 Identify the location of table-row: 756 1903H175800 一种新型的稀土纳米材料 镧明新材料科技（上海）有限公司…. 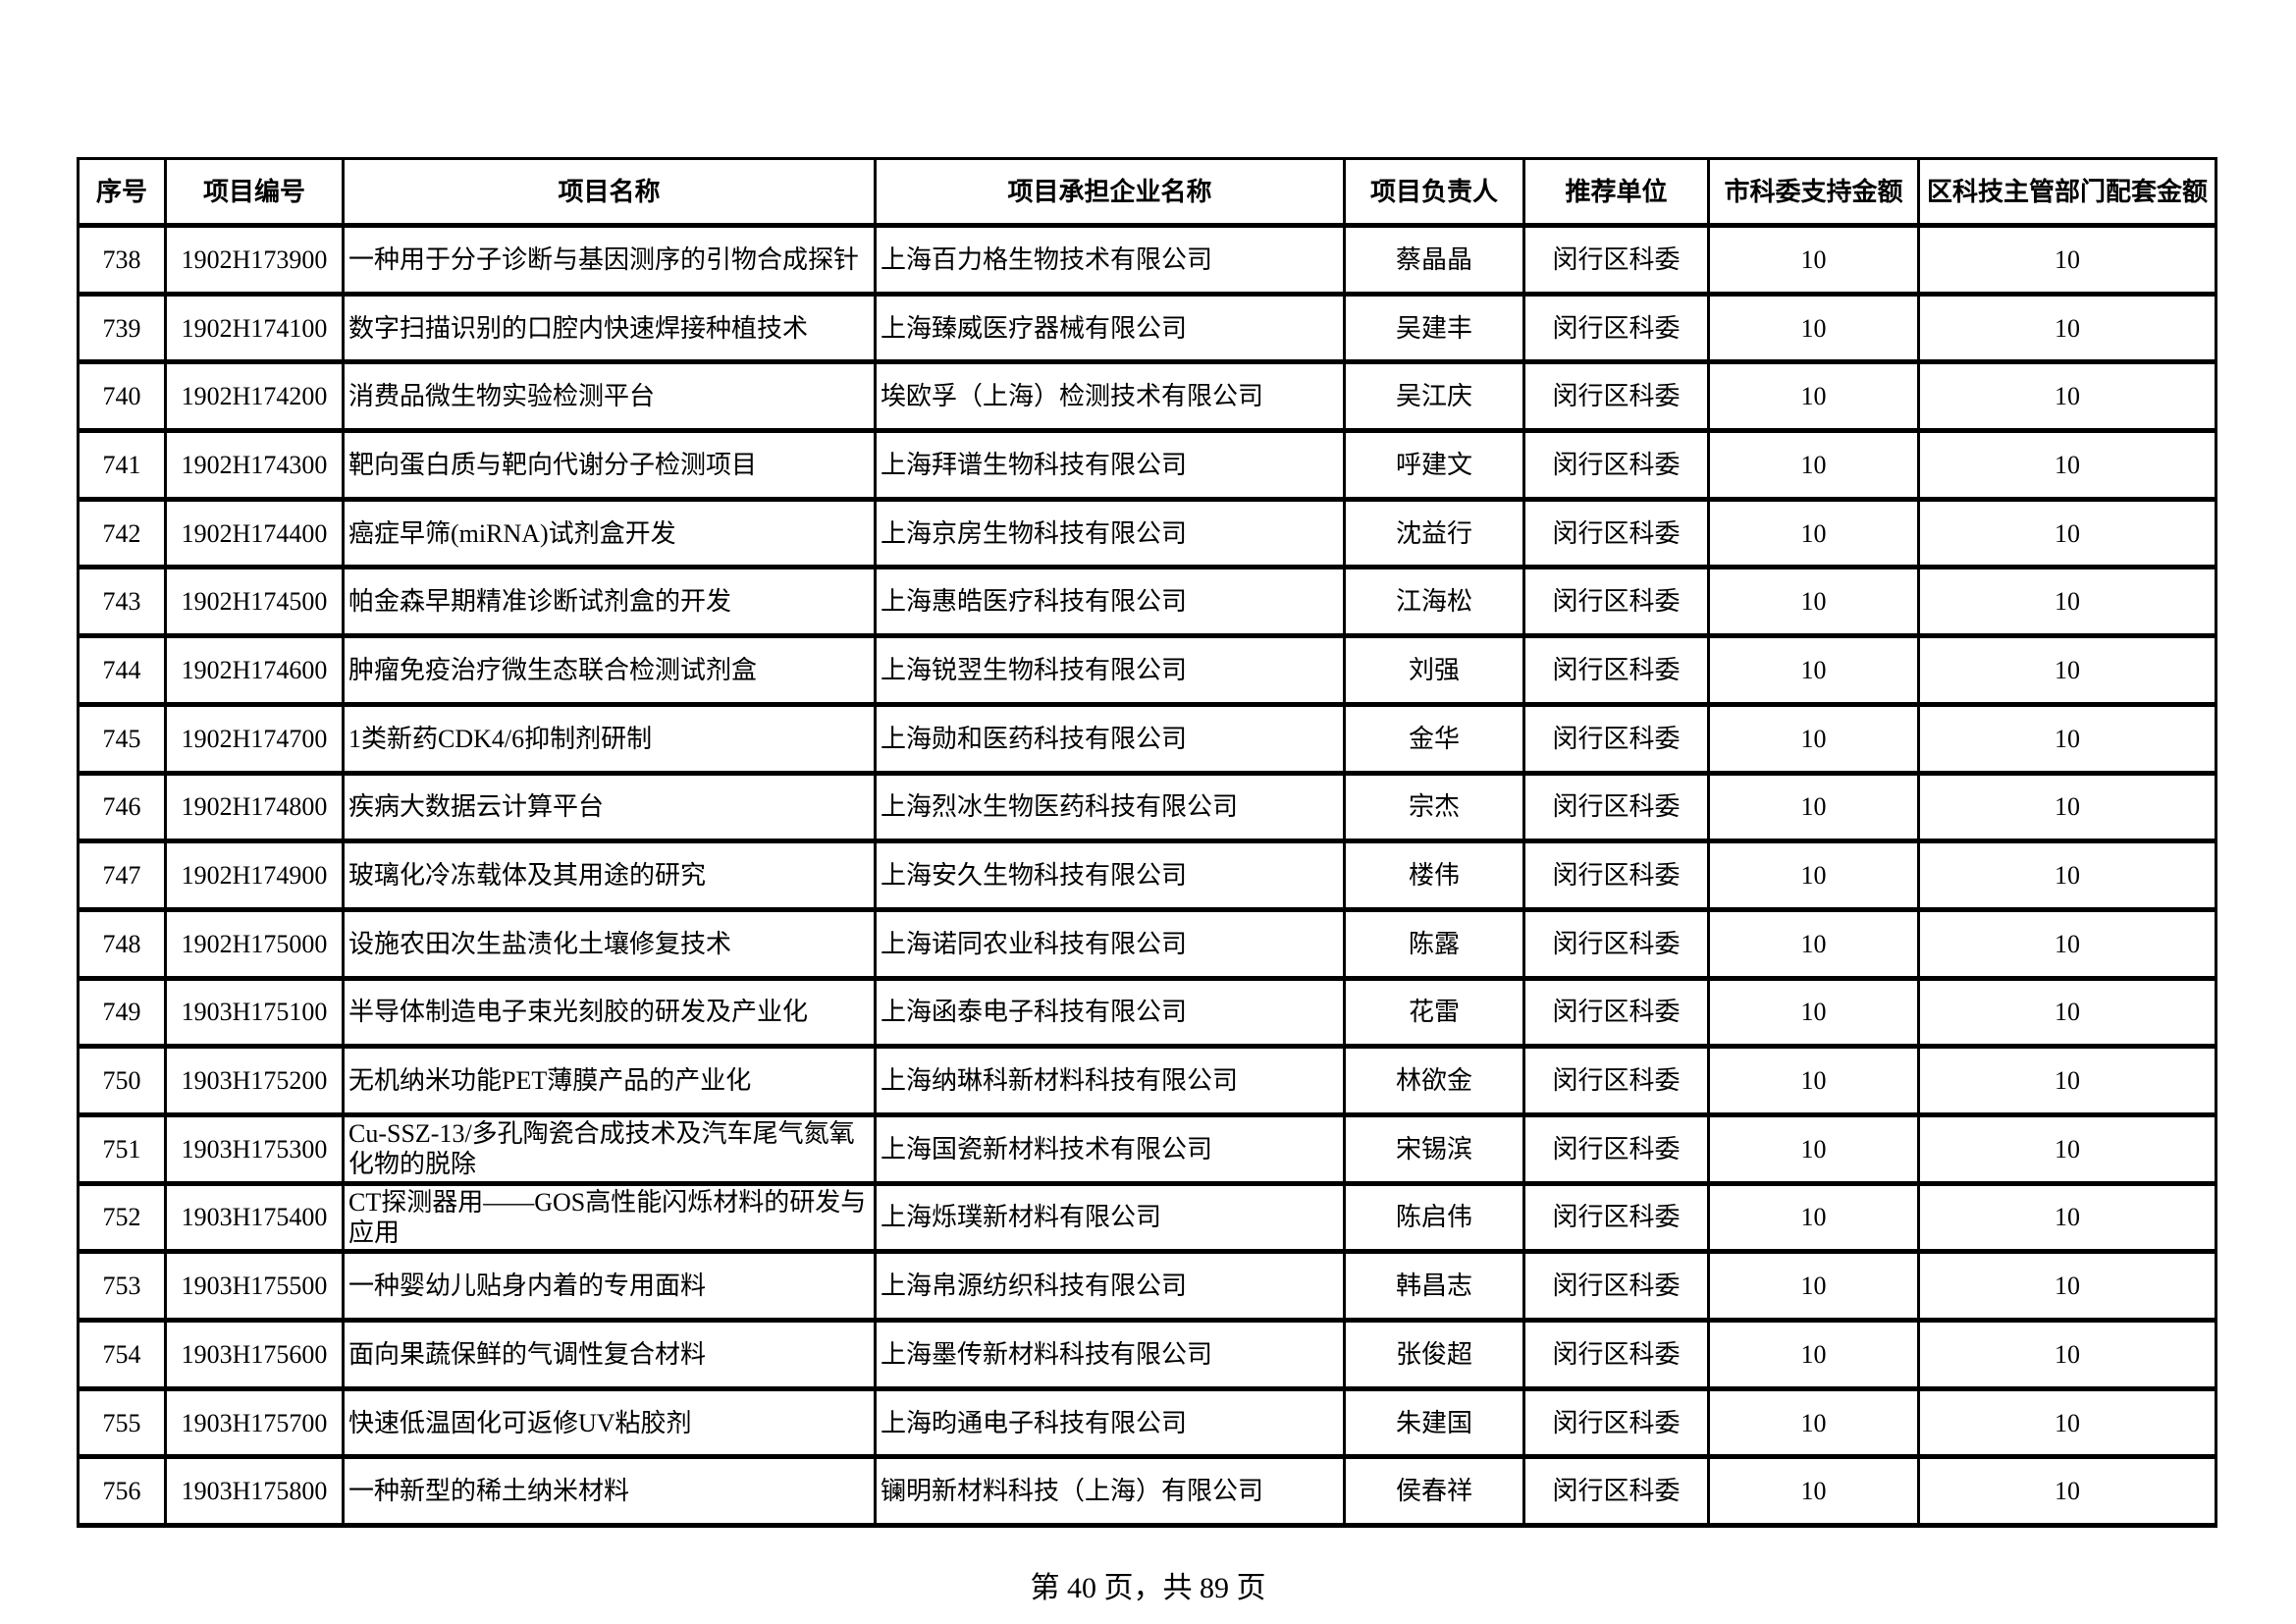
(1147, 1491).